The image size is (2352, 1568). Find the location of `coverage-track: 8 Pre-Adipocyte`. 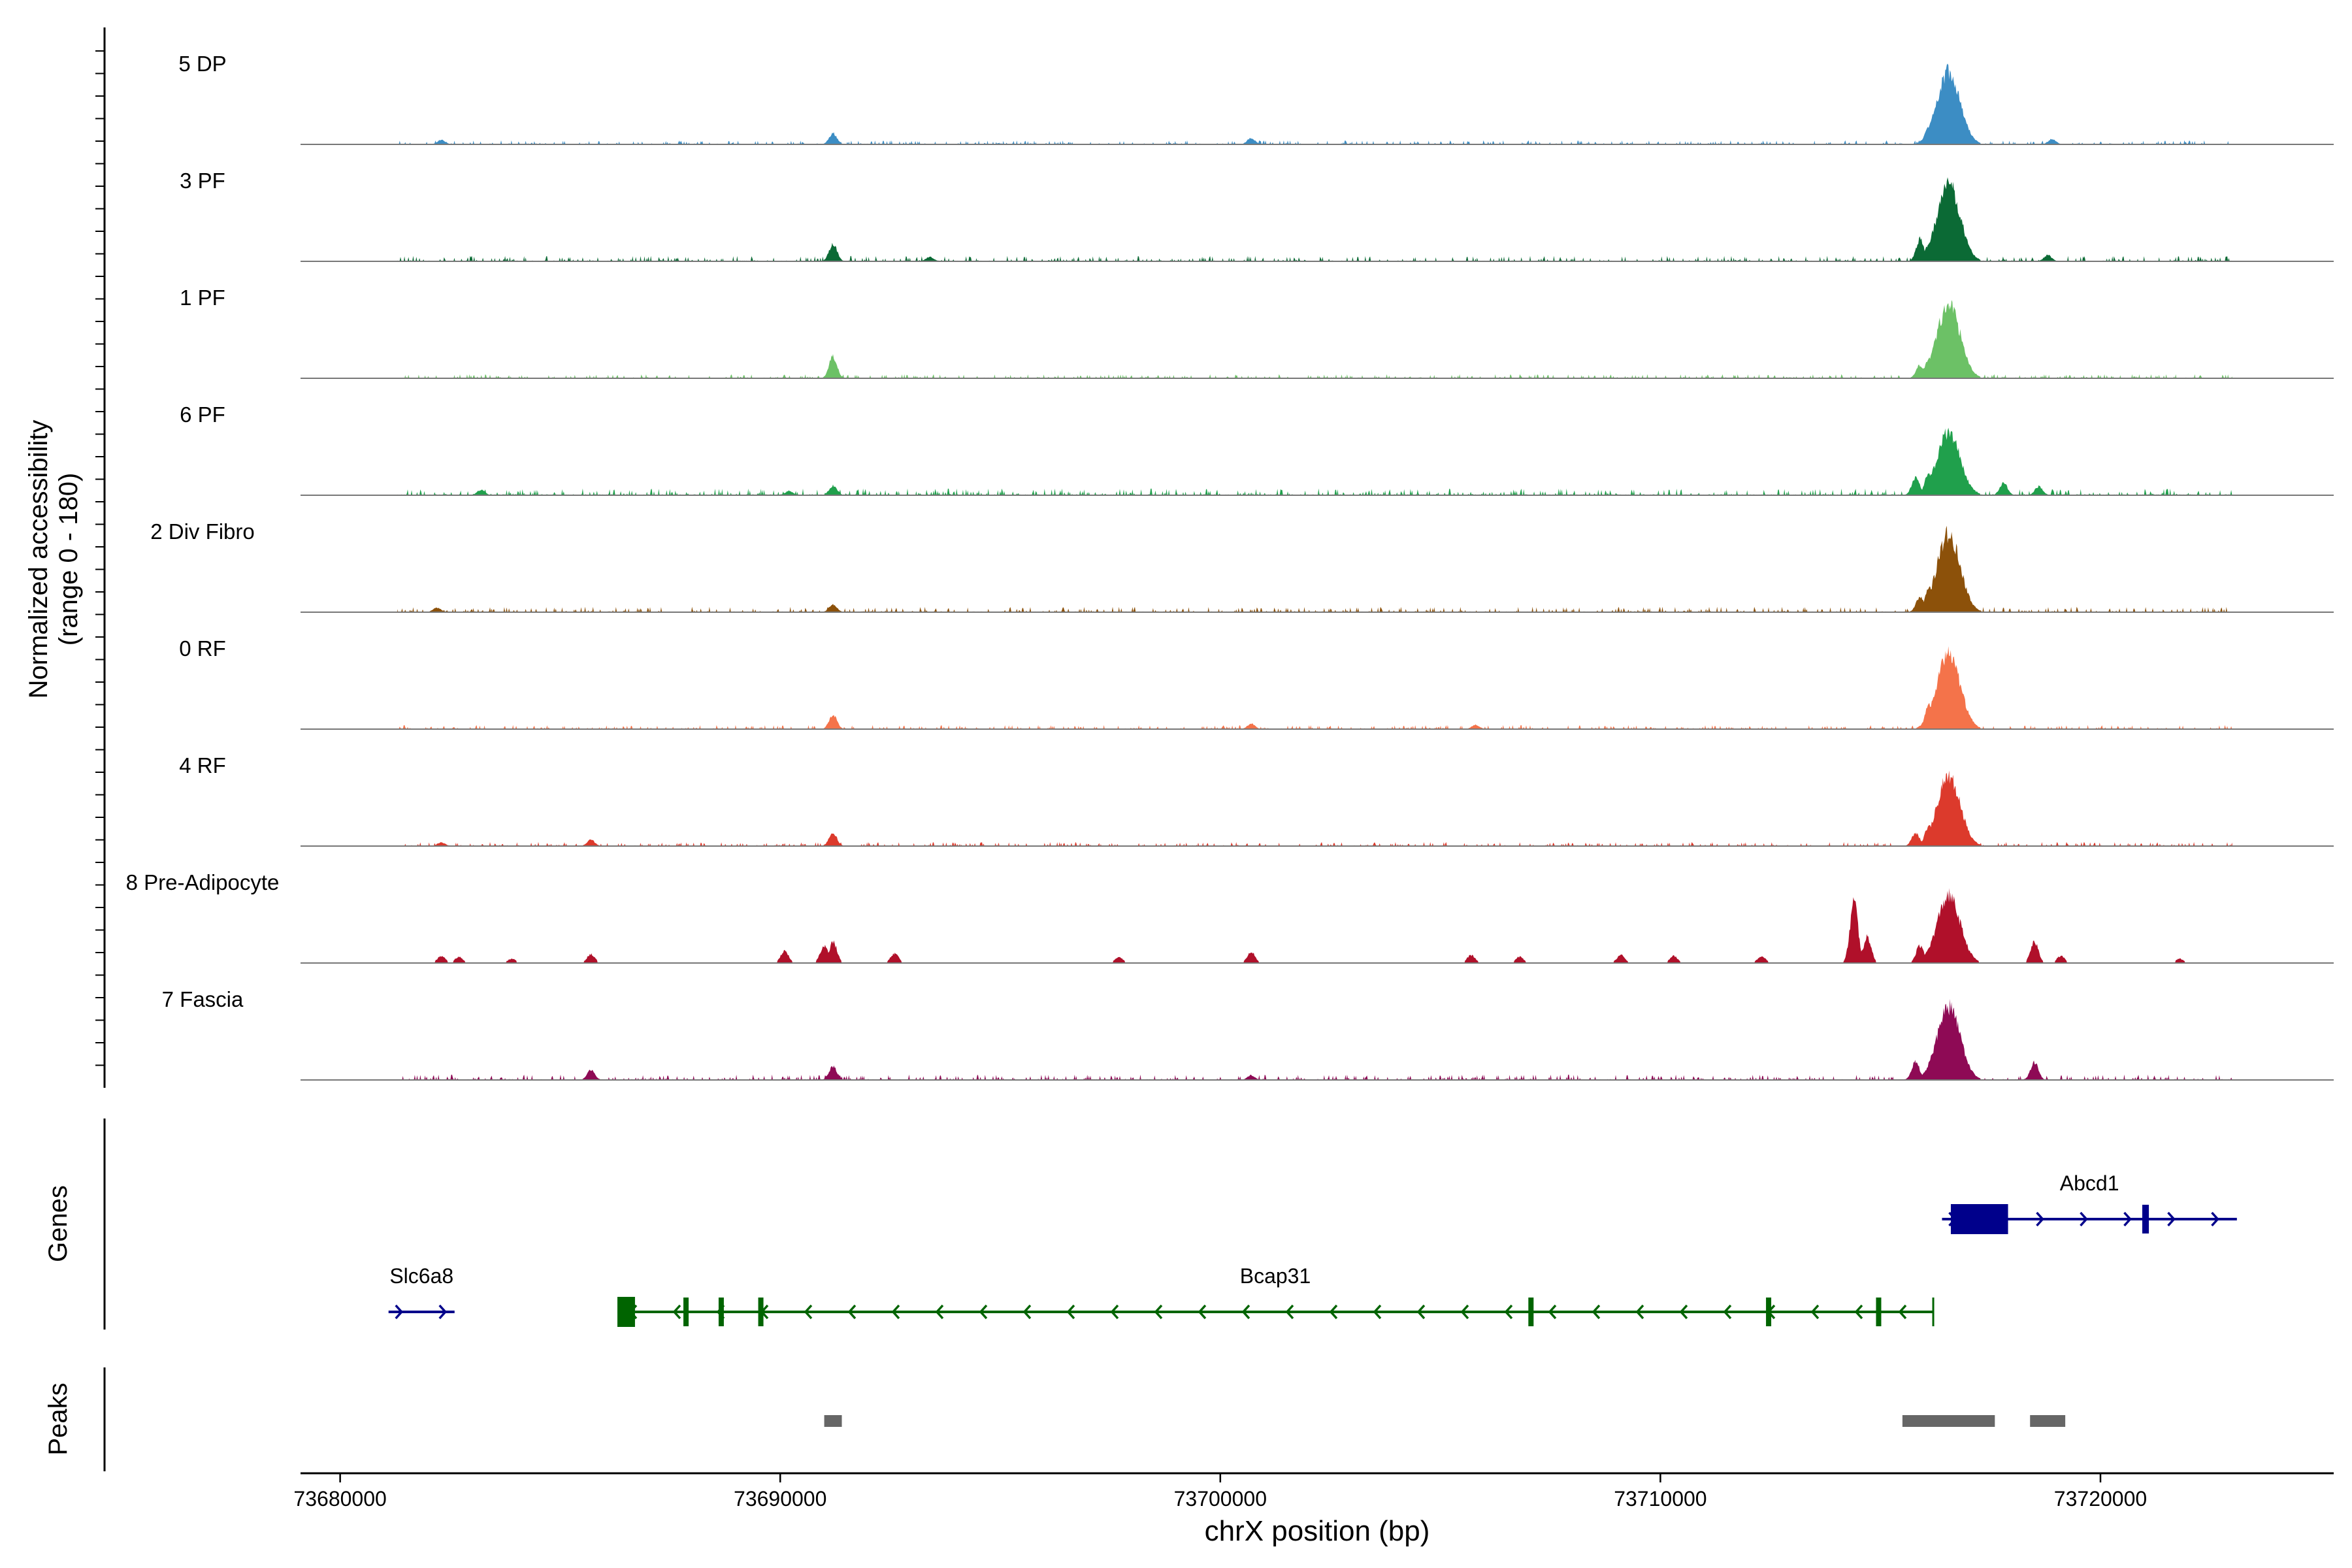

coverage-track: 8 Pre-Adipocyte is located at coordinates (1230, 917).